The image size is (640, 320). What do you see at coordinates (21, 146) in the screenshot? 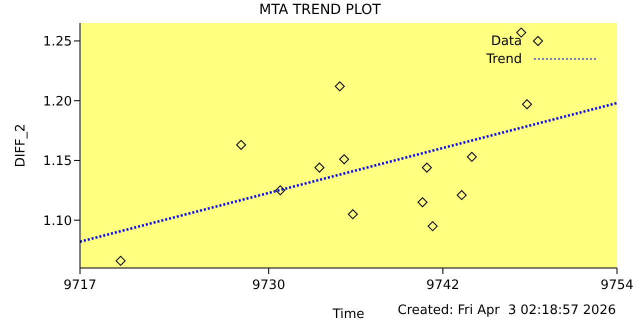
I see `y-axis-title: DIFF_2` at bounding box center [21, 146].